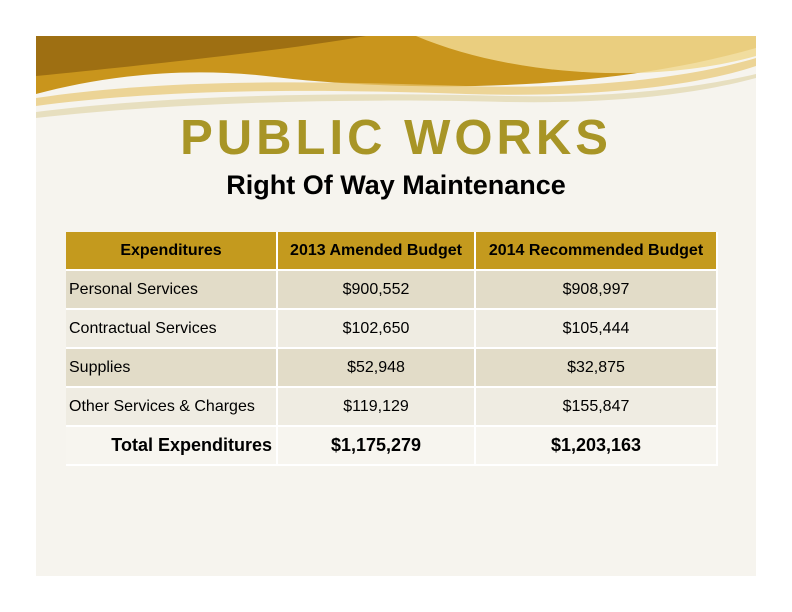  I want to click on header-expenditures: Expenditures, so click(172, 251).